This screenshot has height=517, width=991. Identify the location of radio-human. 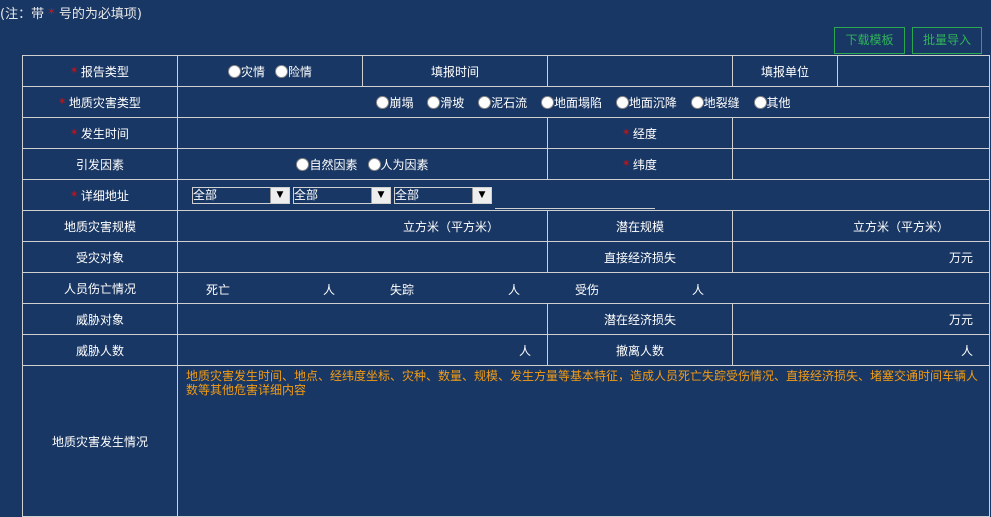
(374, 164).